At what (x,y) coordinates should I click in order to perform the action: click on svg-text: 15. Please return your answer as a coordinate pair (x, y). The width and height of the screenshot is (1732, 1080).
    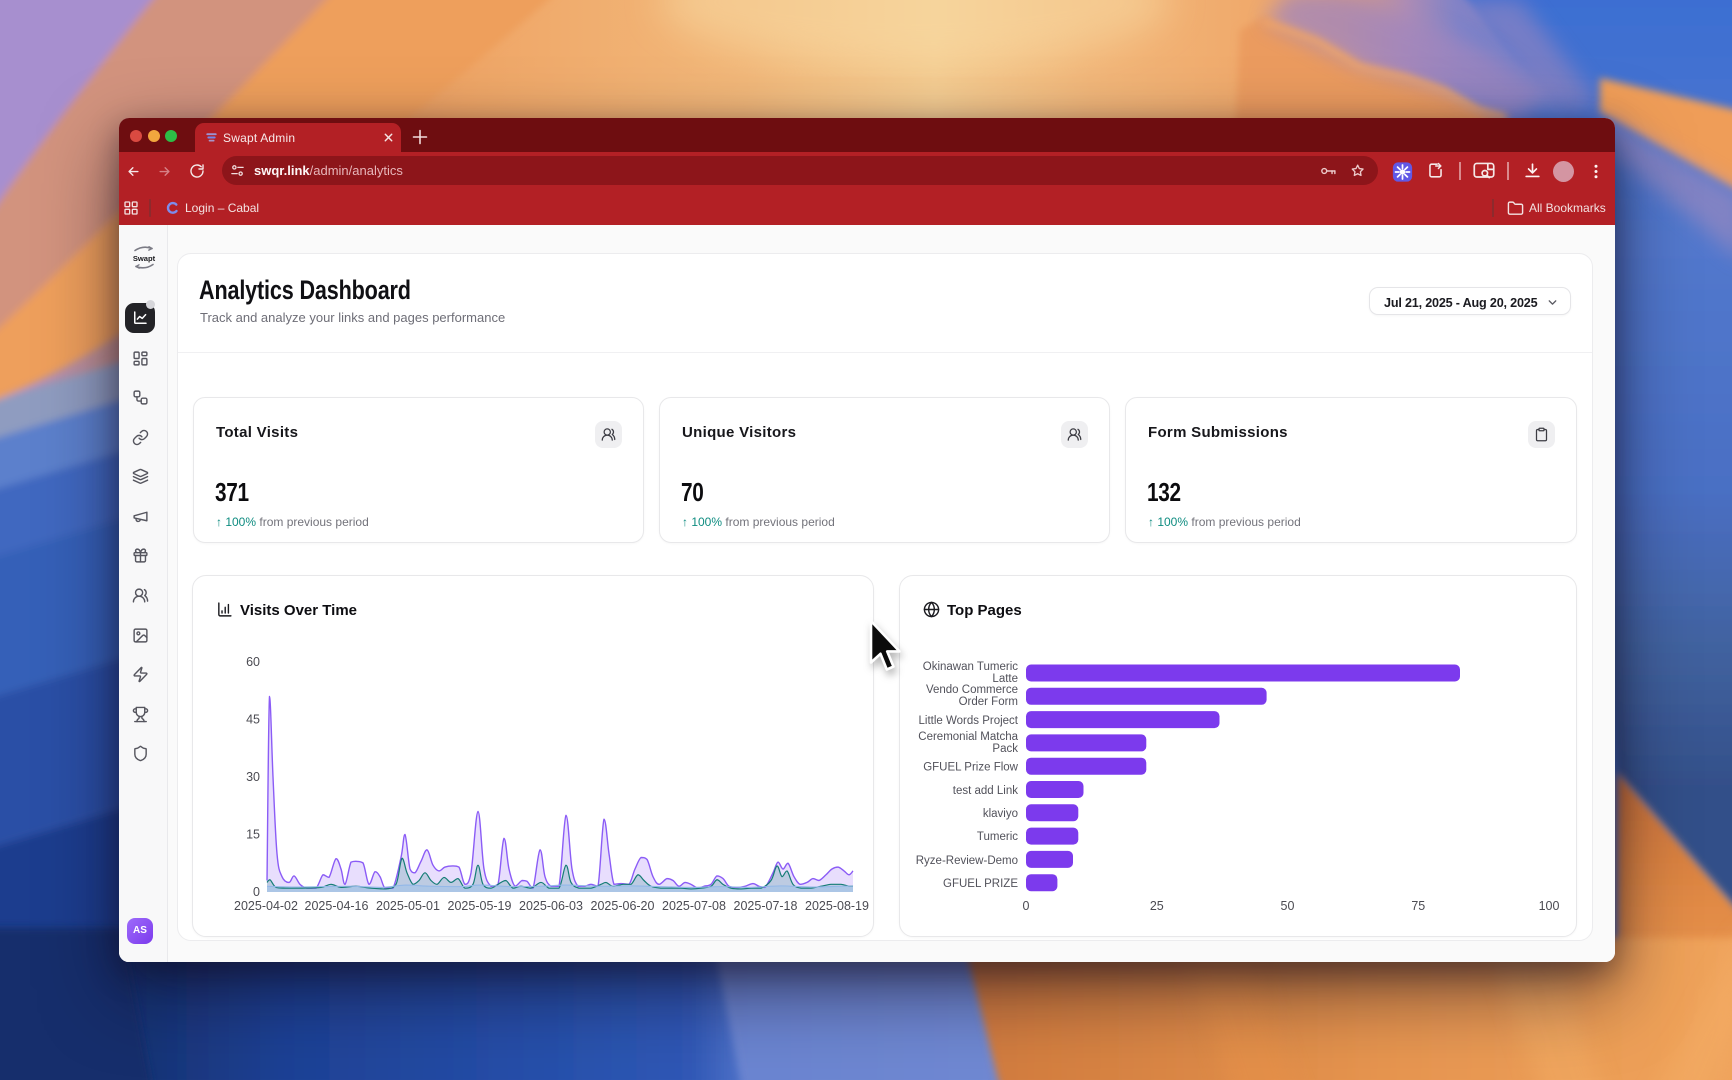
    Looking at the image, I should click on (253, 835).